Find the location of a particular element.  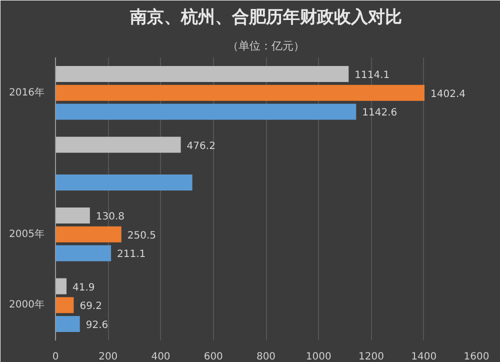

data-label: 211.1 is located at coordinates (131, 254).